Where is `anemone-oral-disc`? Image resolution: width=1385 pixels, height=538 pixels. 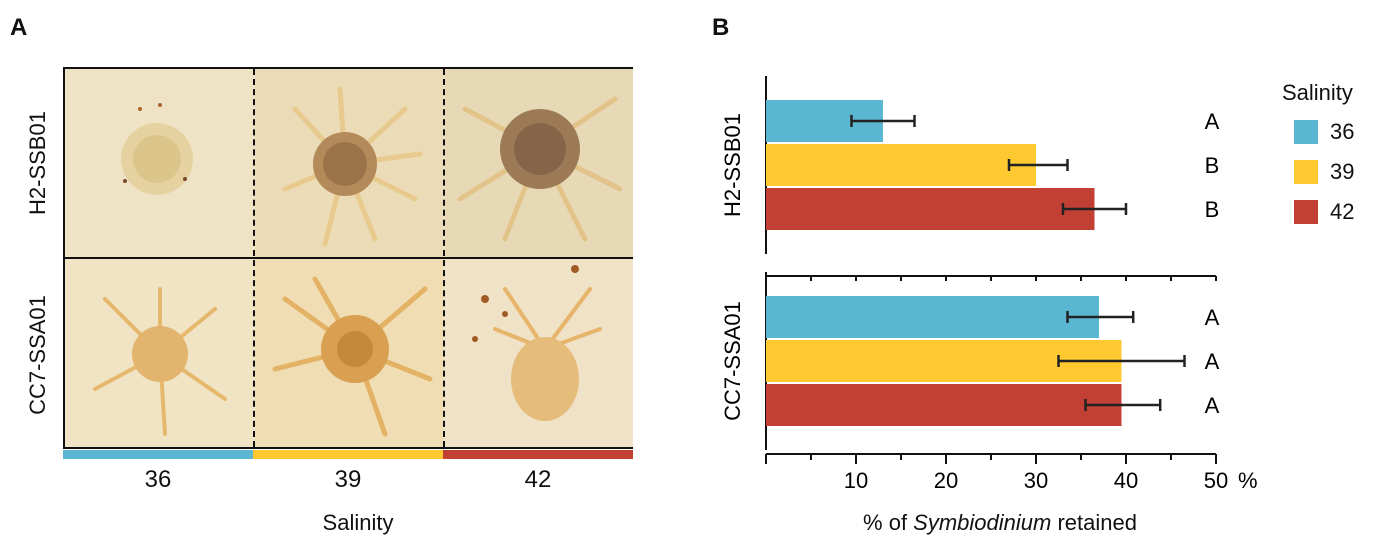
anemone-oral-disc is located at coordinates (157, 159).